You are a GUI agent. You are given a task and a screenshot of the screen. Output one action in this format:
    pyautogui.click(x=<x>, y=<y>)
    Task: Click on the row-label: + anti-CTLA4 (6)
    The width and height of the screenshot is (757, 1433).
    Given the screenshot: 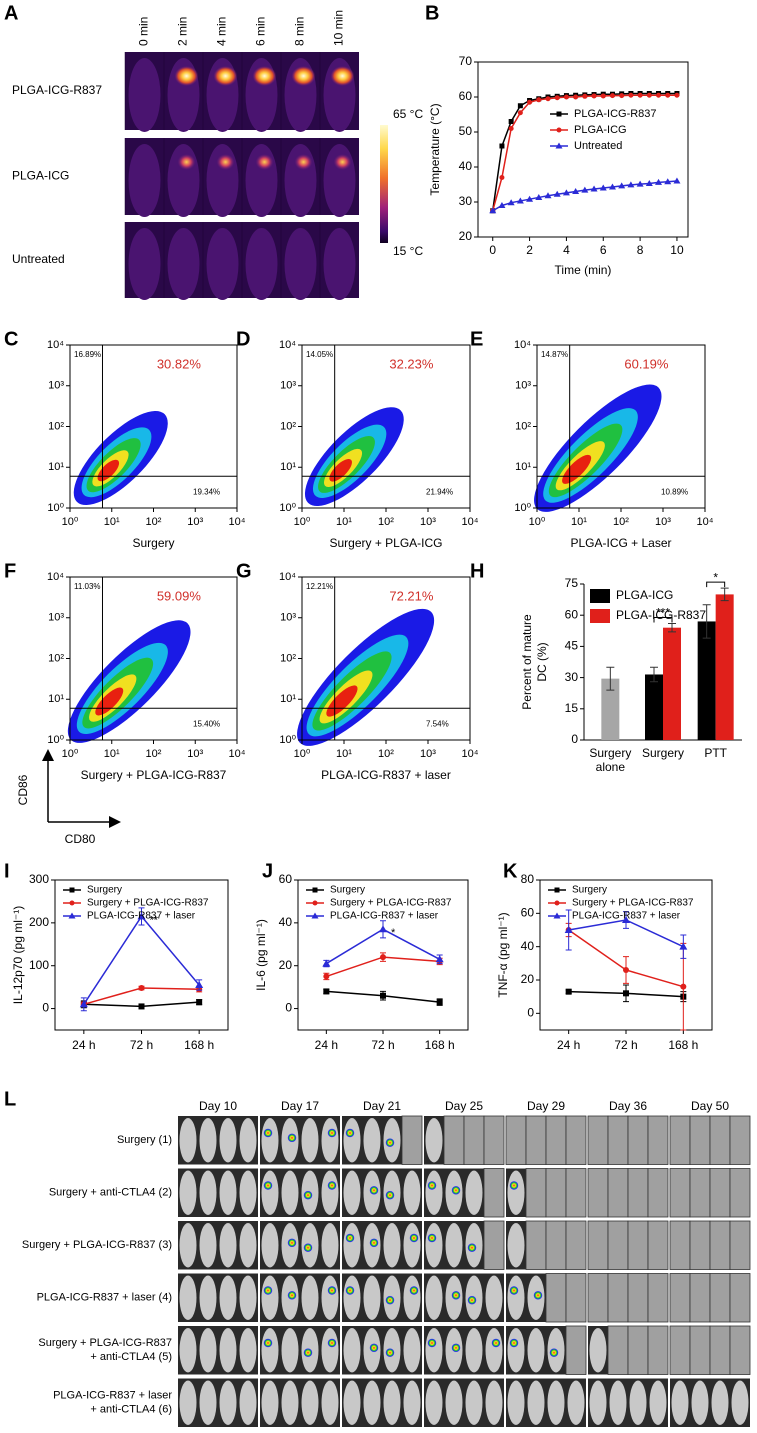 What is the action you would take?
    pyautogui.click(x=131, y=1410)
    